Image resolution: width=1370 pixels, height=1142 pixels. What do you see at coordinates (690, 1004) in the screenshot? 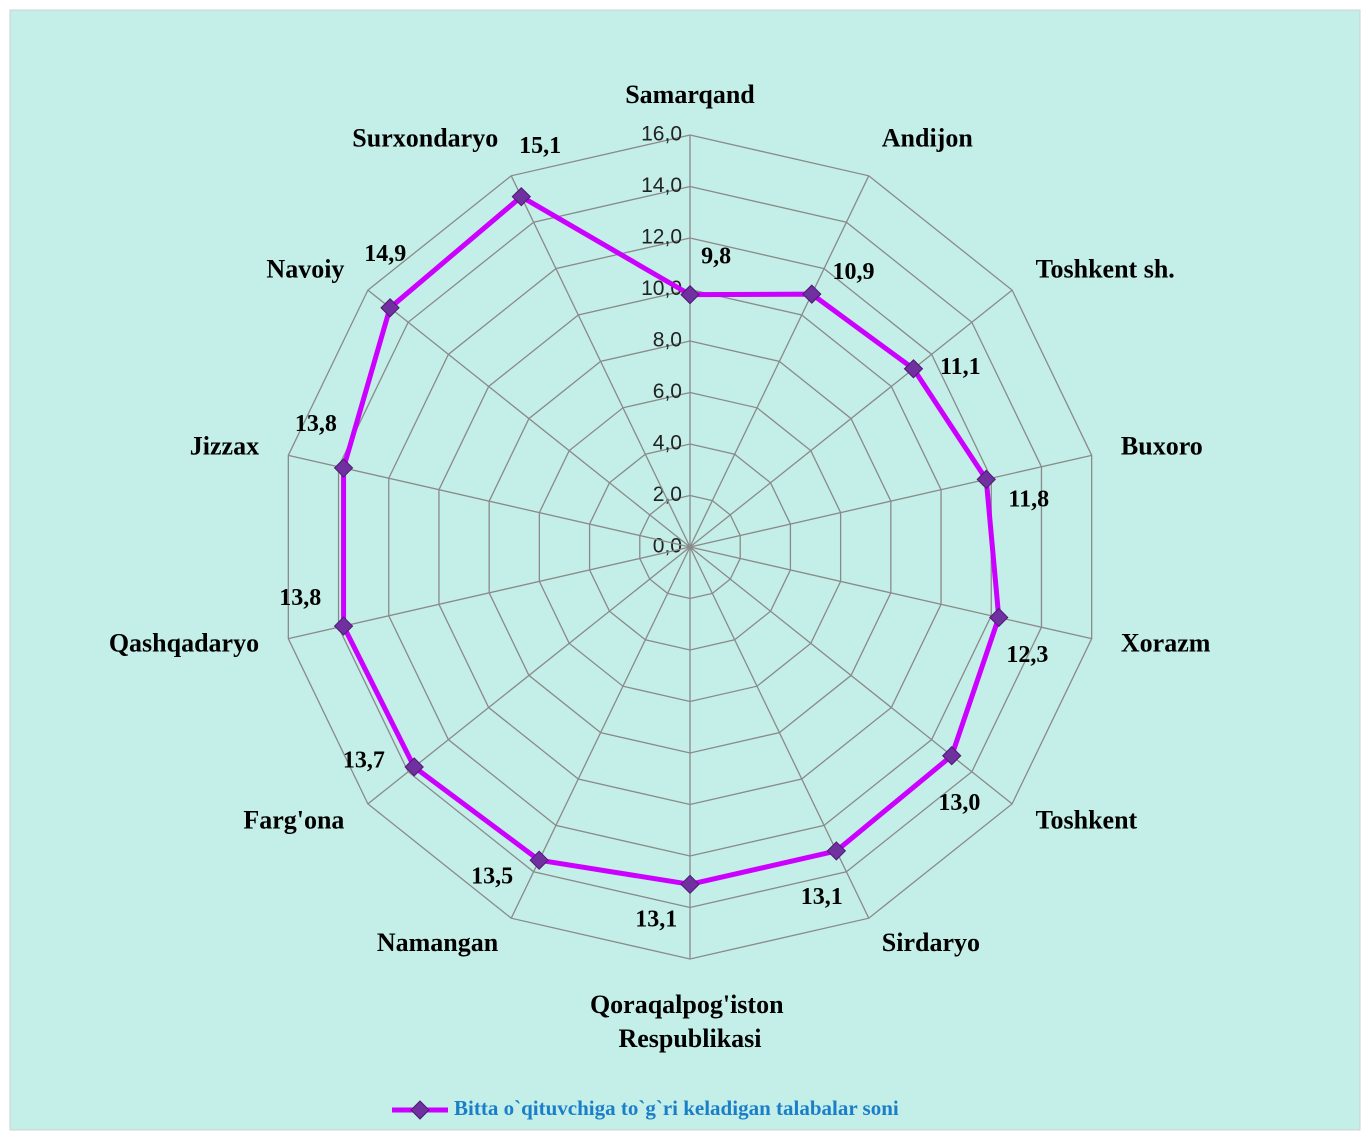
I see `category-label-line: Qoraqalpog'iston` at bounding box center [690, 1004].